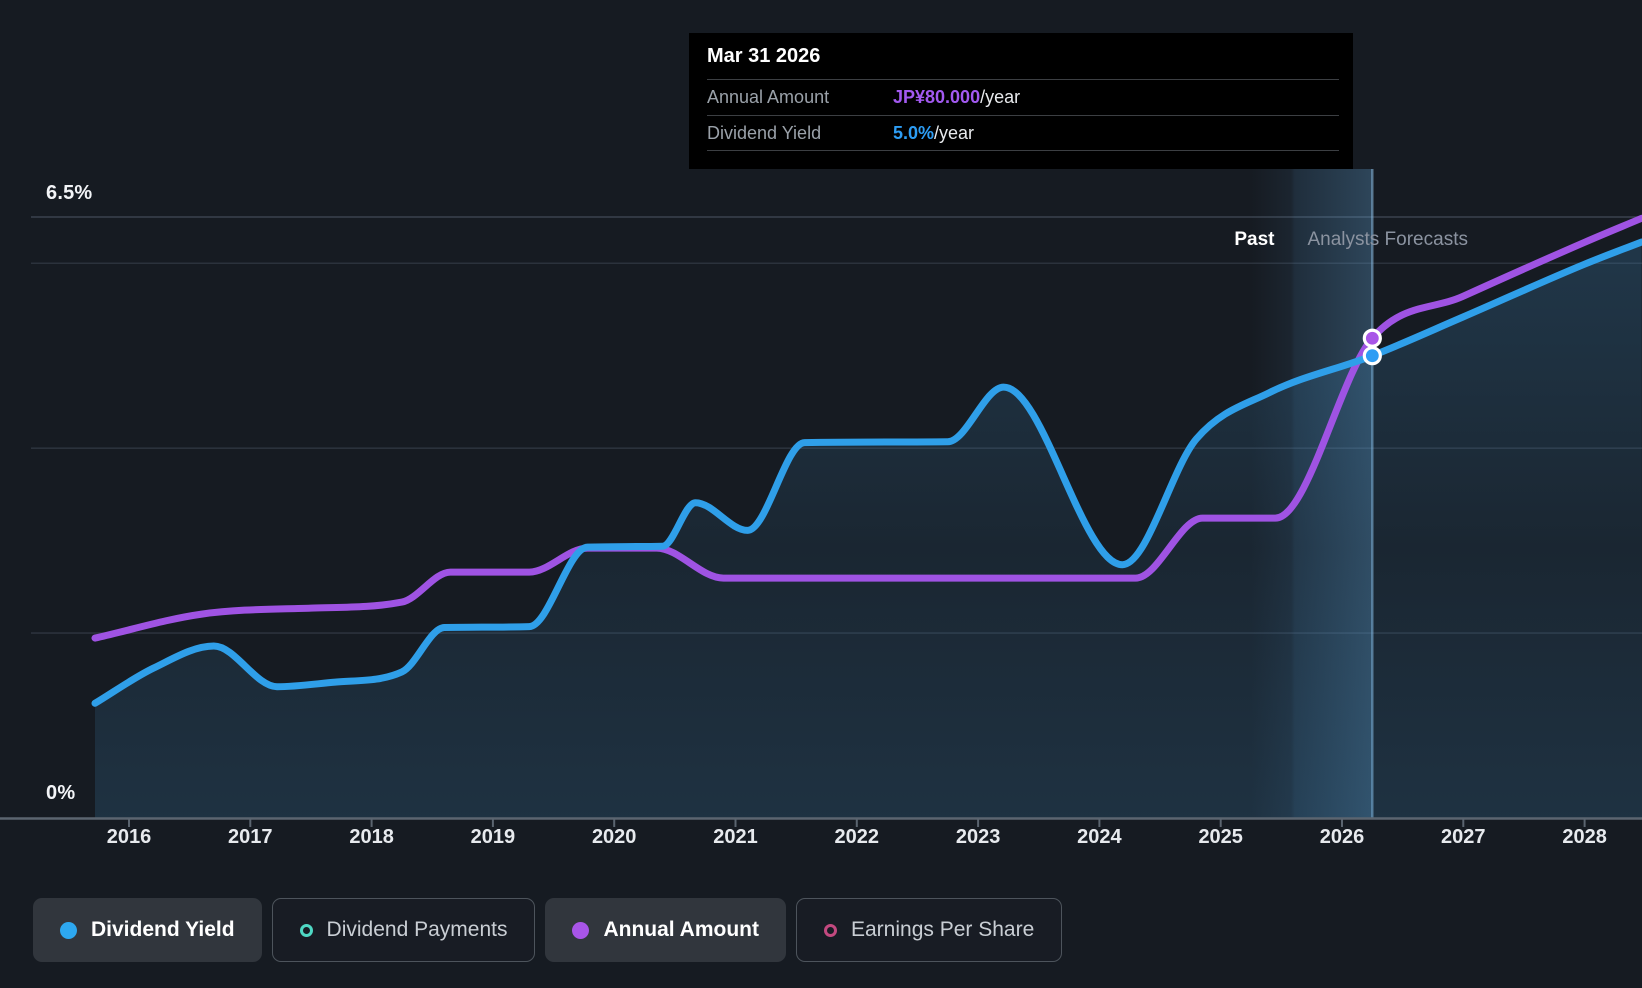  Describe the element at coordinates (129, 837) in the screenshot. I see `x-tick-label: 2016` at that location.